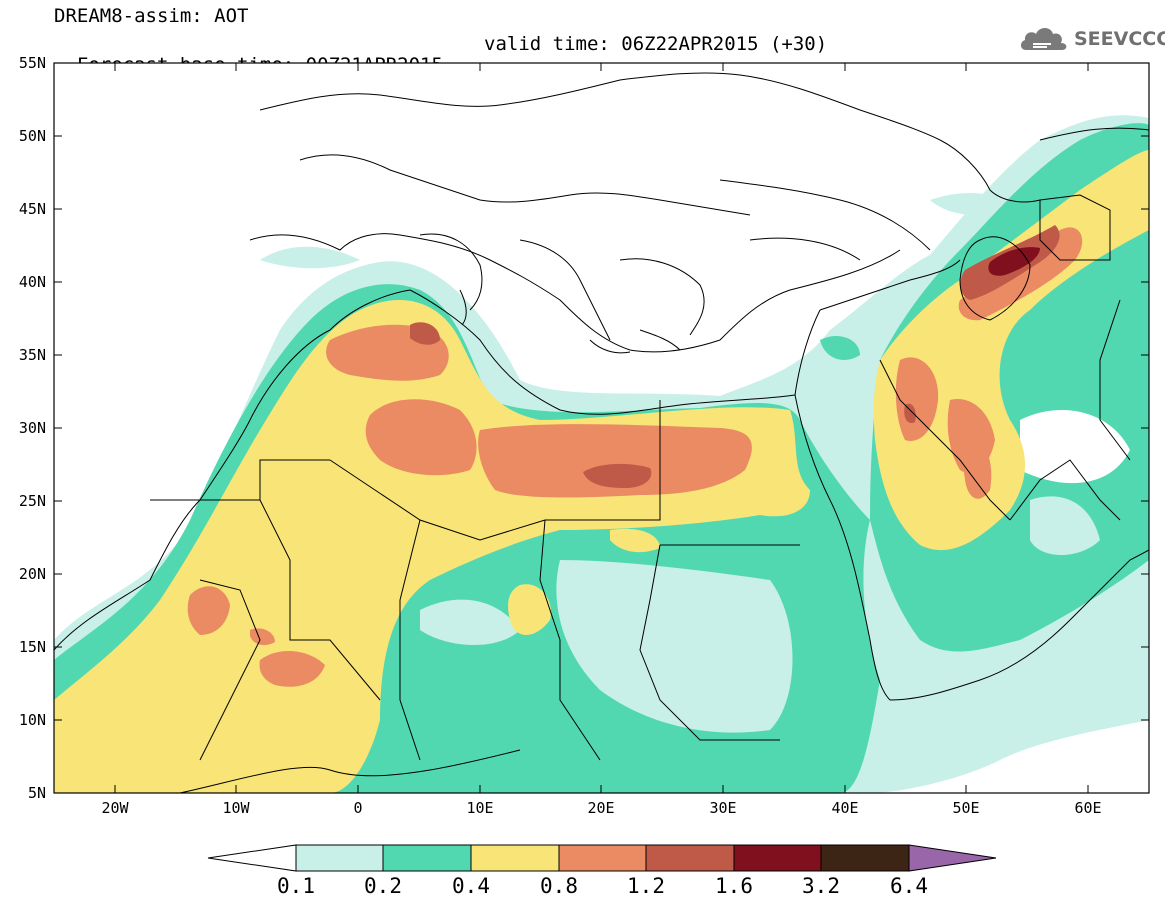 The height and width of the screenshot is (905, 1165). Describe the element at coordinates (723, 808) in the screenshot. I see `lon-label: 30E` at that location.